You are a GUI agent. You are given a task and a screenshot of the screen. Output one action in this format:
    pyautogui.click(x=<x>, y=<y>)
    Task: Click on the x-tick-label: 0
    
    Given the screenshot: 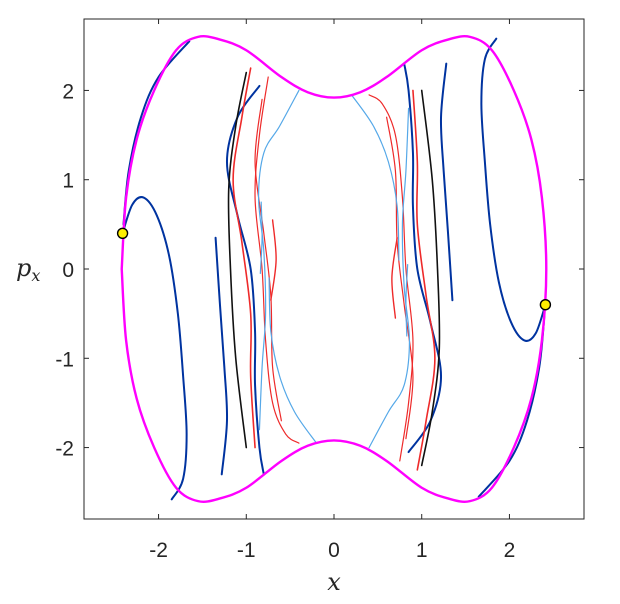 What is the action you would take?
    pyautogui.click(x=334, y=550)
    